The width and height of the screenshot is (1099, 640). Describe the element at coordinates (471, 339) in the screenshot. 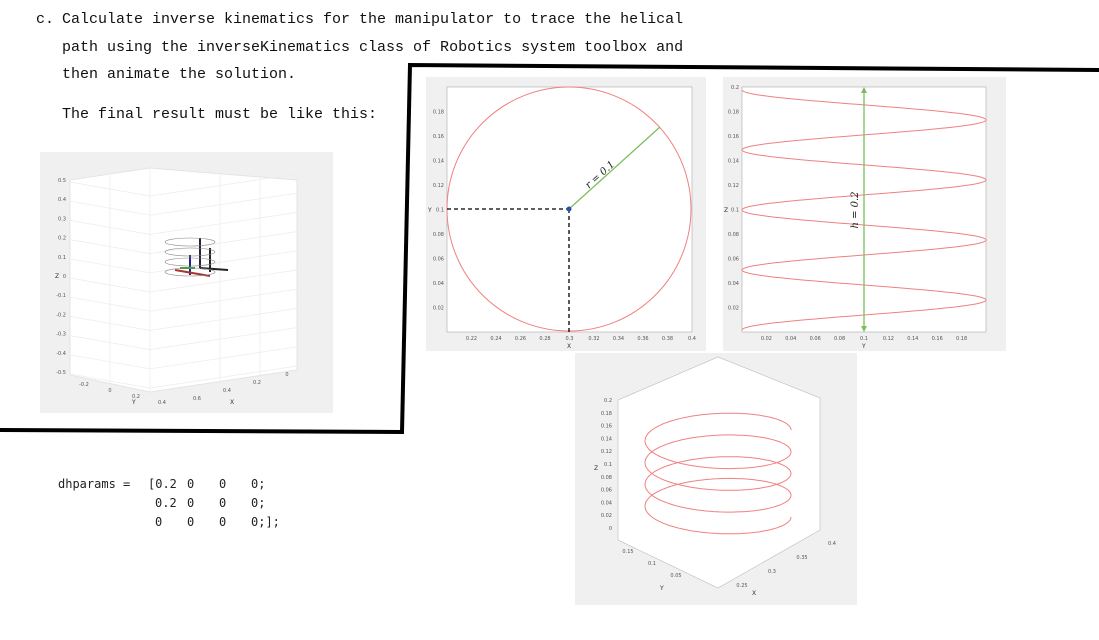

I see `tick-label: 0.22` at that location.